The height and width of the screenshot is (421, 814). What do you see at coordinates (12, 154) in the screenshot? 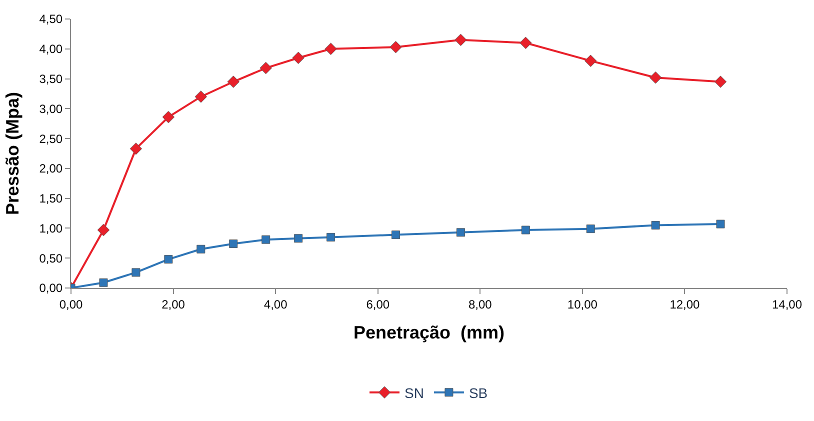
I see `y-axis-title: Pressão (Mpa)` at bounding box center [12, 154].